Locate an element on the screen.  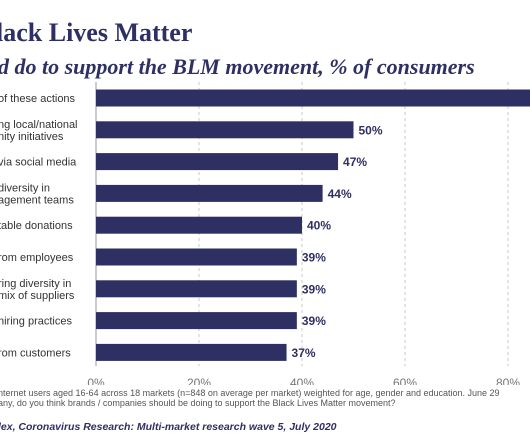
category-label: agement teams is located at coordinates (37, 200).